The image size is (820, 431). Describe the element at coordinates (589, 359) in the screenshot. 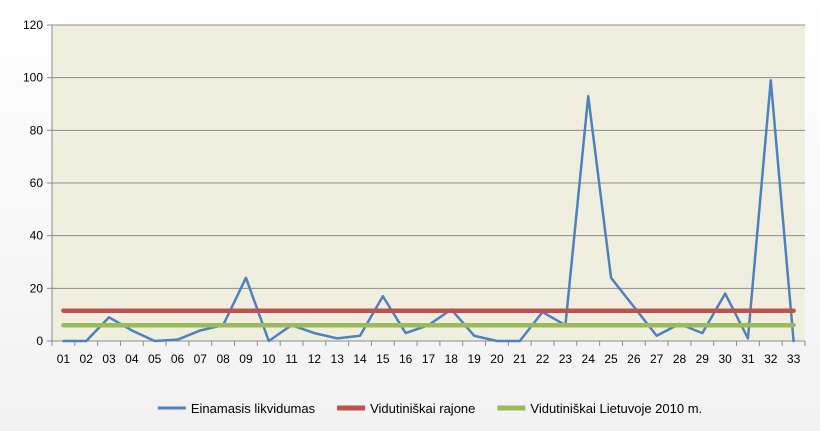

I see `x-tick-label: 24` at that location.